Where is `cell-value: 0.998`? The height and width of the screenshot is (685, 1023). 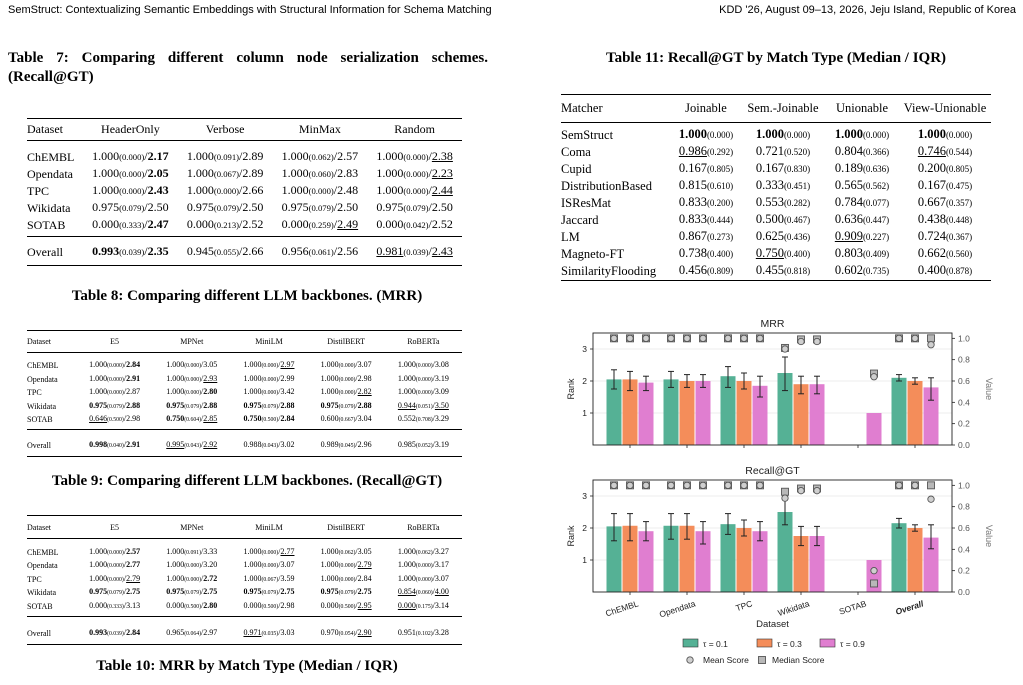
cell-value: 0.998 is located at coordinates (98, 444).